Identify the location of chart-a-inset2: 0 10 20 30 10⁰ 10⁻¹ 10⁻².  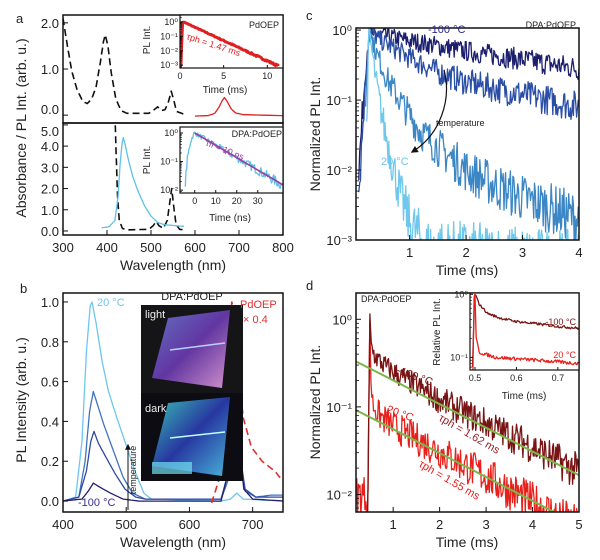
(222, 166).